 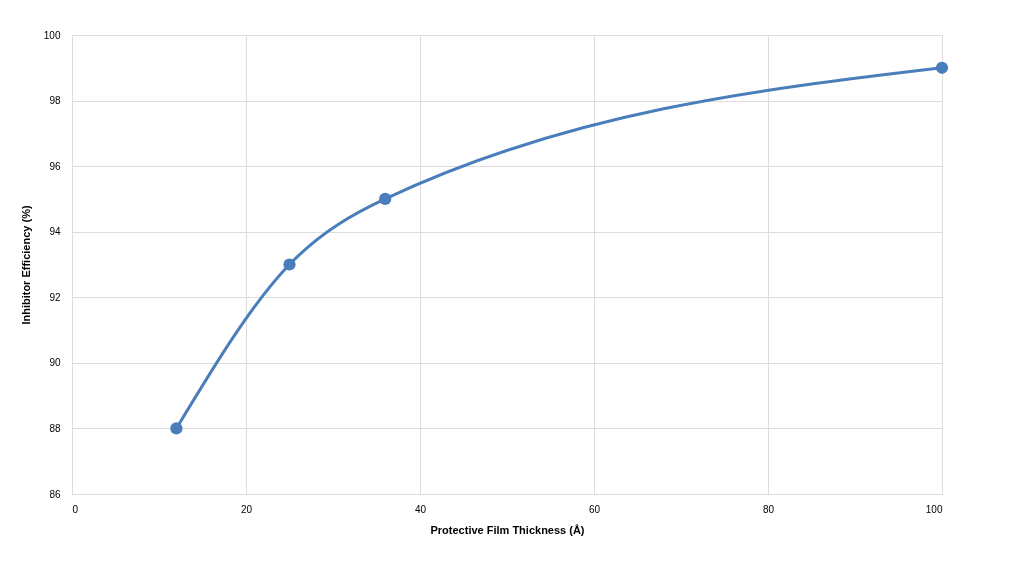 I want to click on y-tick-label: 90, so click(x=55, y=363).